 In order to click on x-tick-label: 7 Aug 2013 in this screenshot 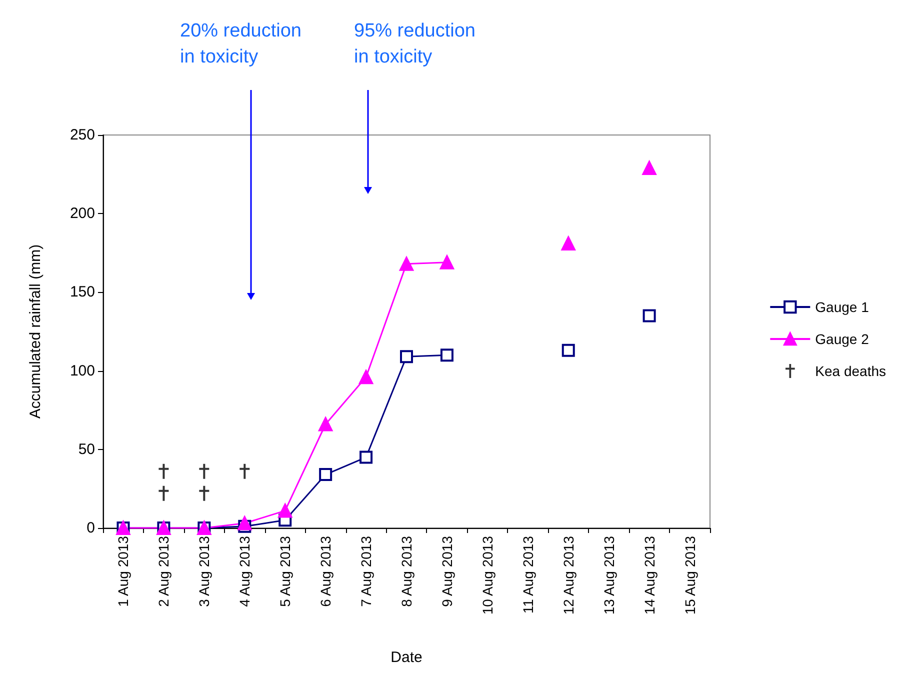, I will do `click(366, 571)`.